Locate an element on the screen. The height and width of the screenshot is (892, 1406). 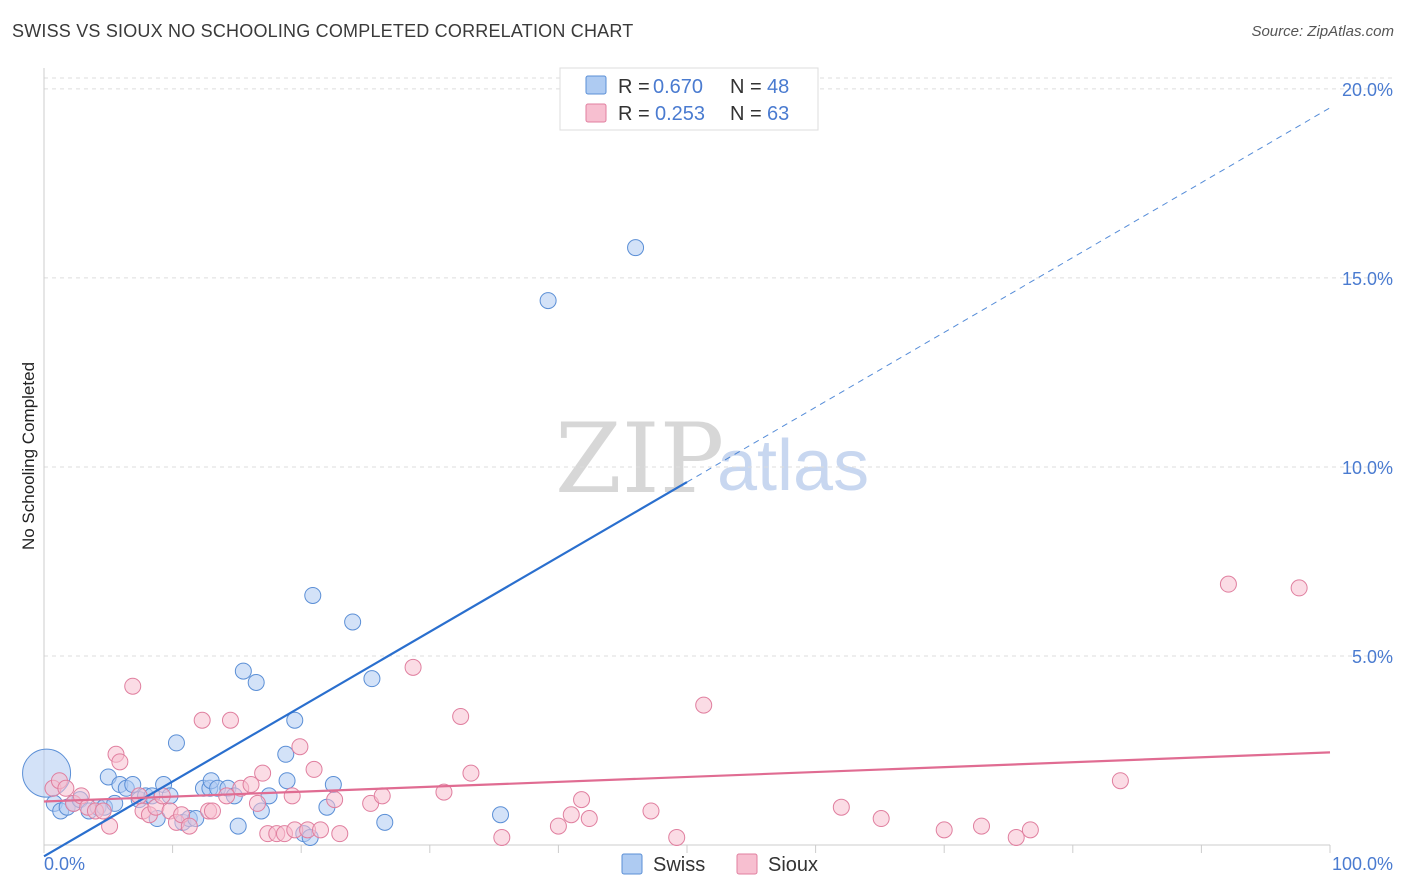
legend-swiss-r-value: 0.670 is located at coordinates (678, 87).